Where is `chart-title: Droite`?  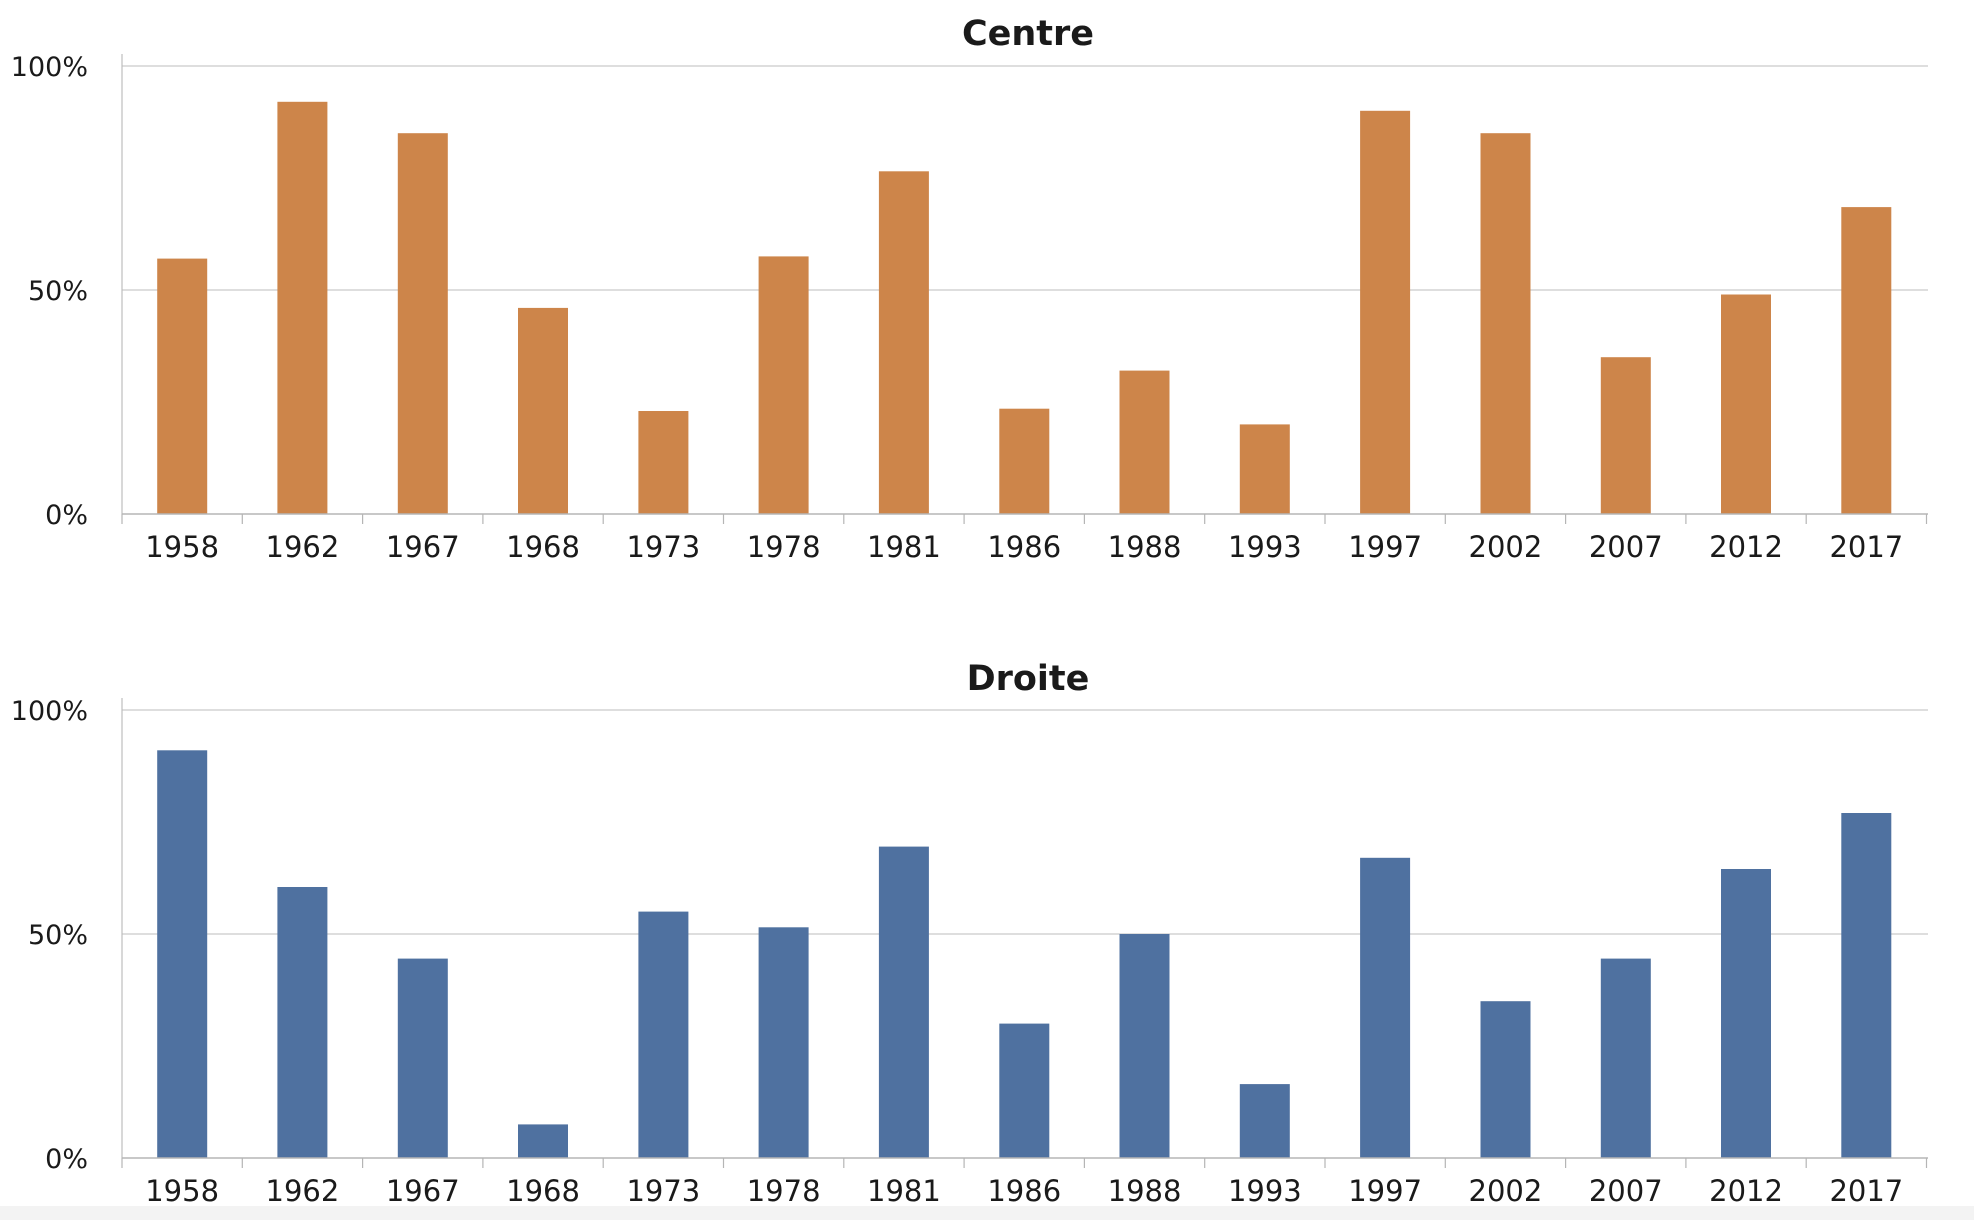 chart-title: Droite is located at coordinates (1028, 679).